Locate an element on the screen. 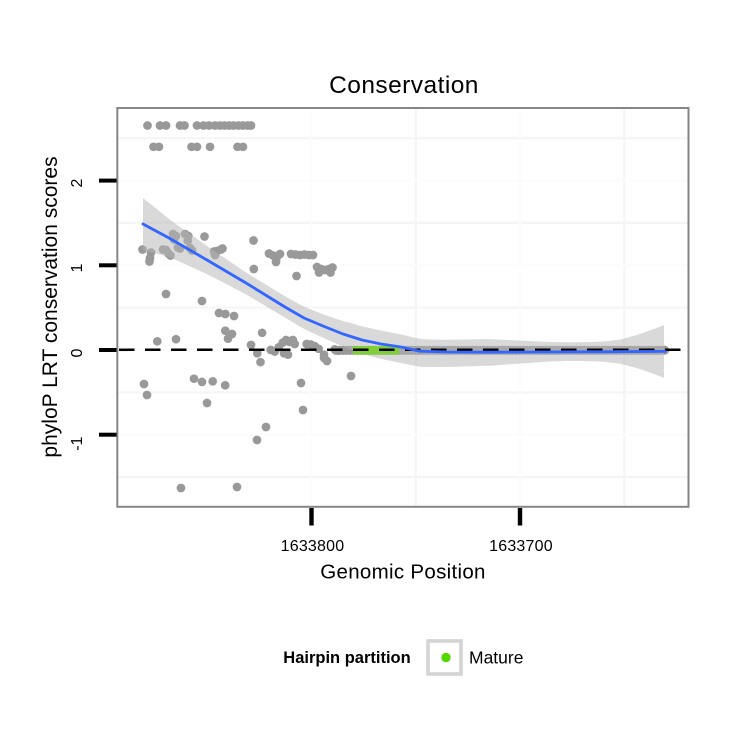 Image resolution: width=750 pixels, height=750 pixels. svg-text: 1633700 is located at coordinates (521, 546).